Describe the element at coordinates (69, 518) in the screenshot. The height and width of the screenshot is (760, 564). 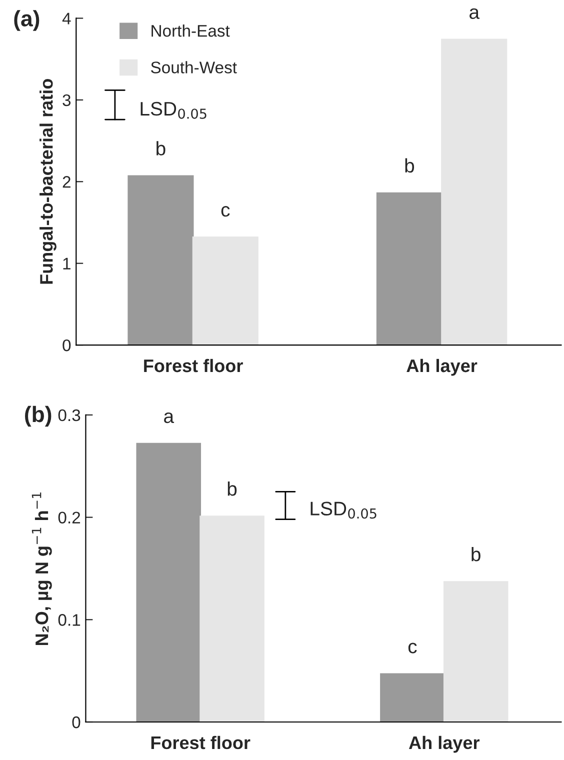
I see `y-tick-label: 0.2` at that location.